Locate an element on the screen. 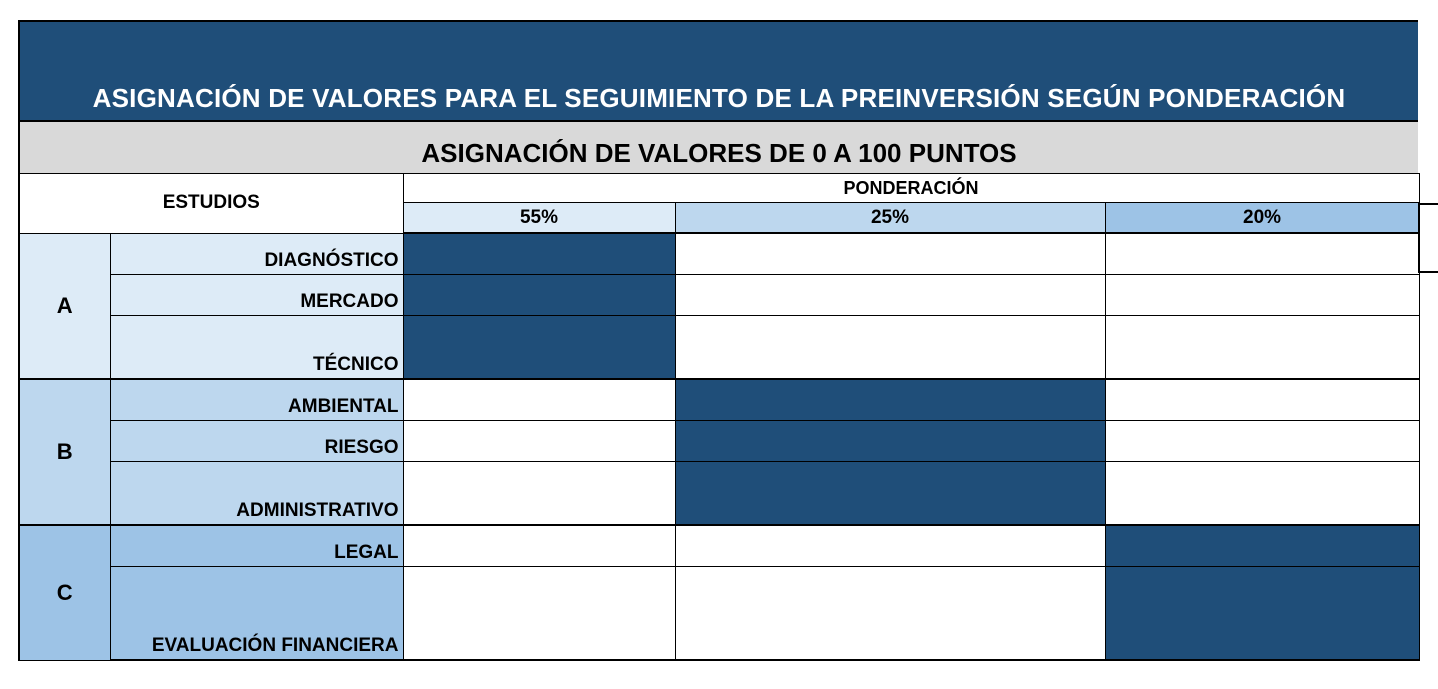 The image size is (1438, 689). study-riesgo: RIESGO is located at coordinates (256, 440).